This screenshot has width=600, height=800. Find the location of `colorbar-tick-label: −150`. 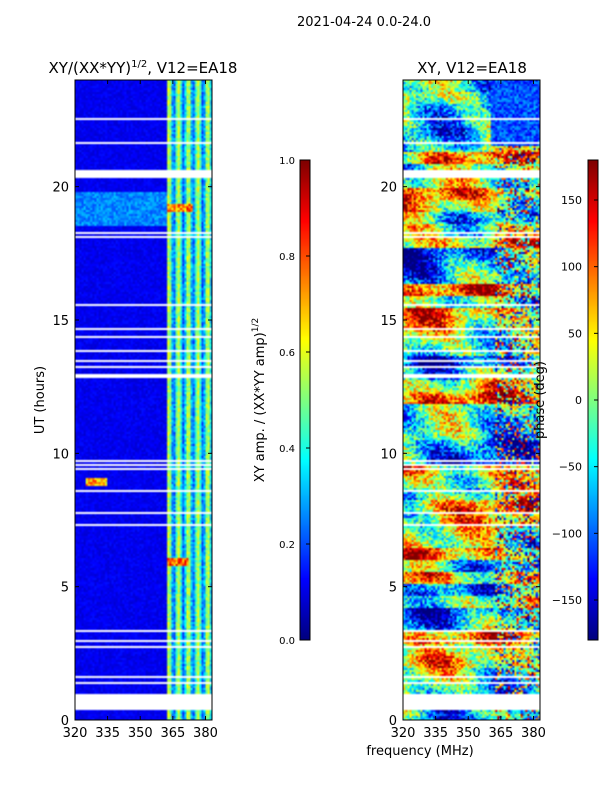

colorbar-tick-label: −150 is located at coordinates (567, 600).